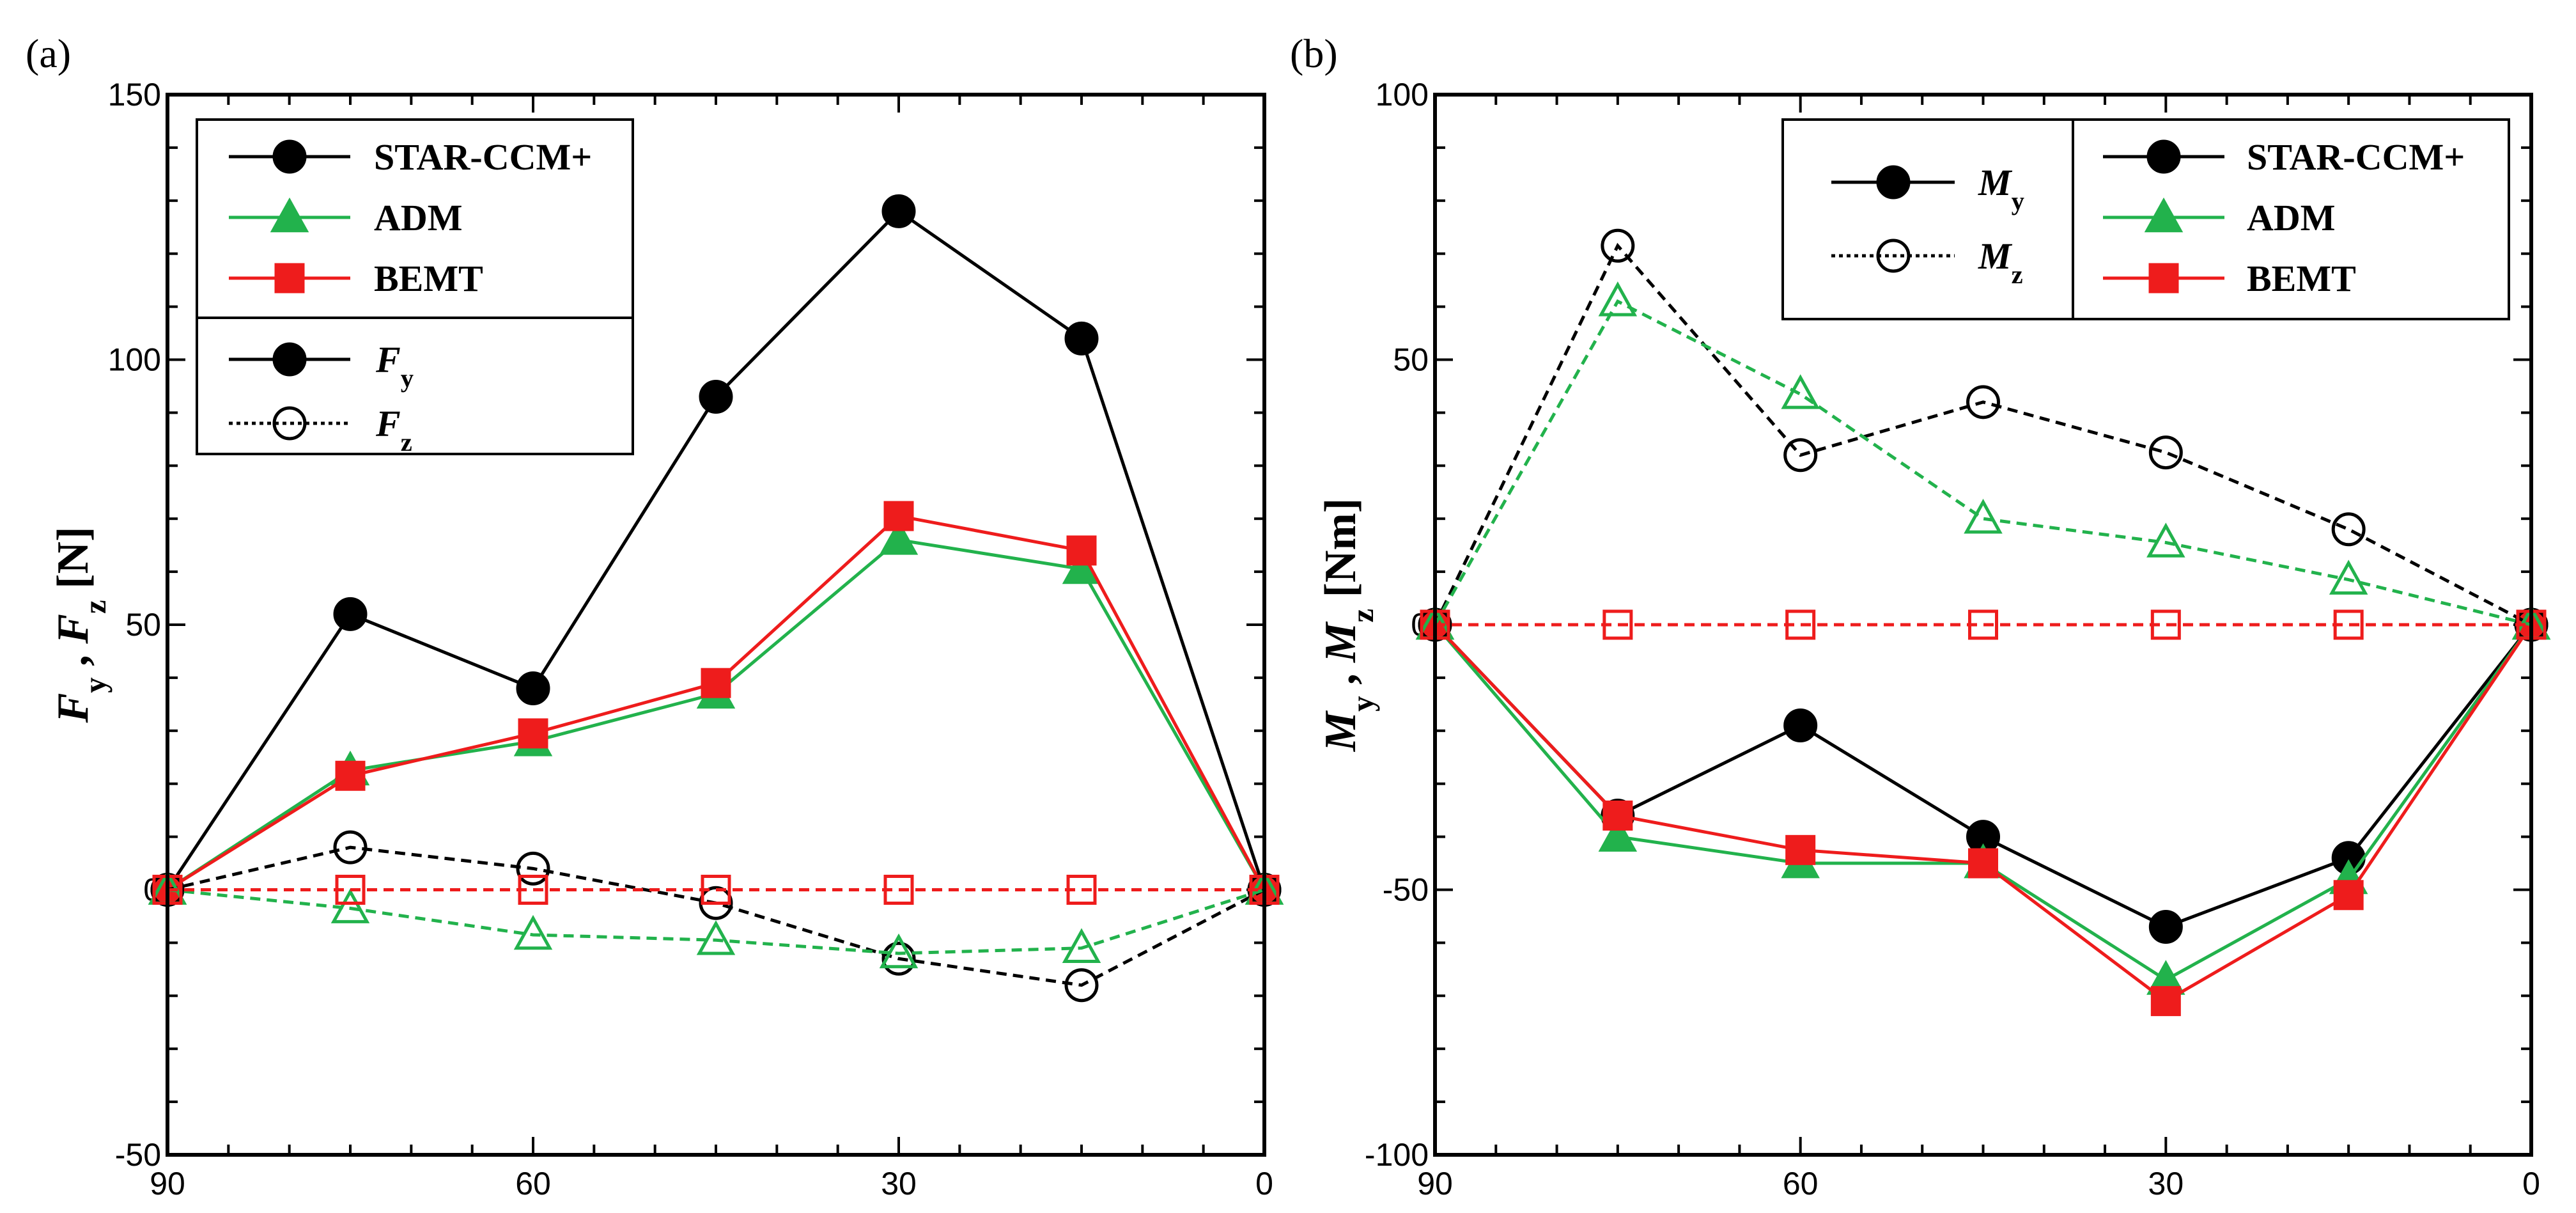  I want to click on series-bemt-fy, so click(716, 703).